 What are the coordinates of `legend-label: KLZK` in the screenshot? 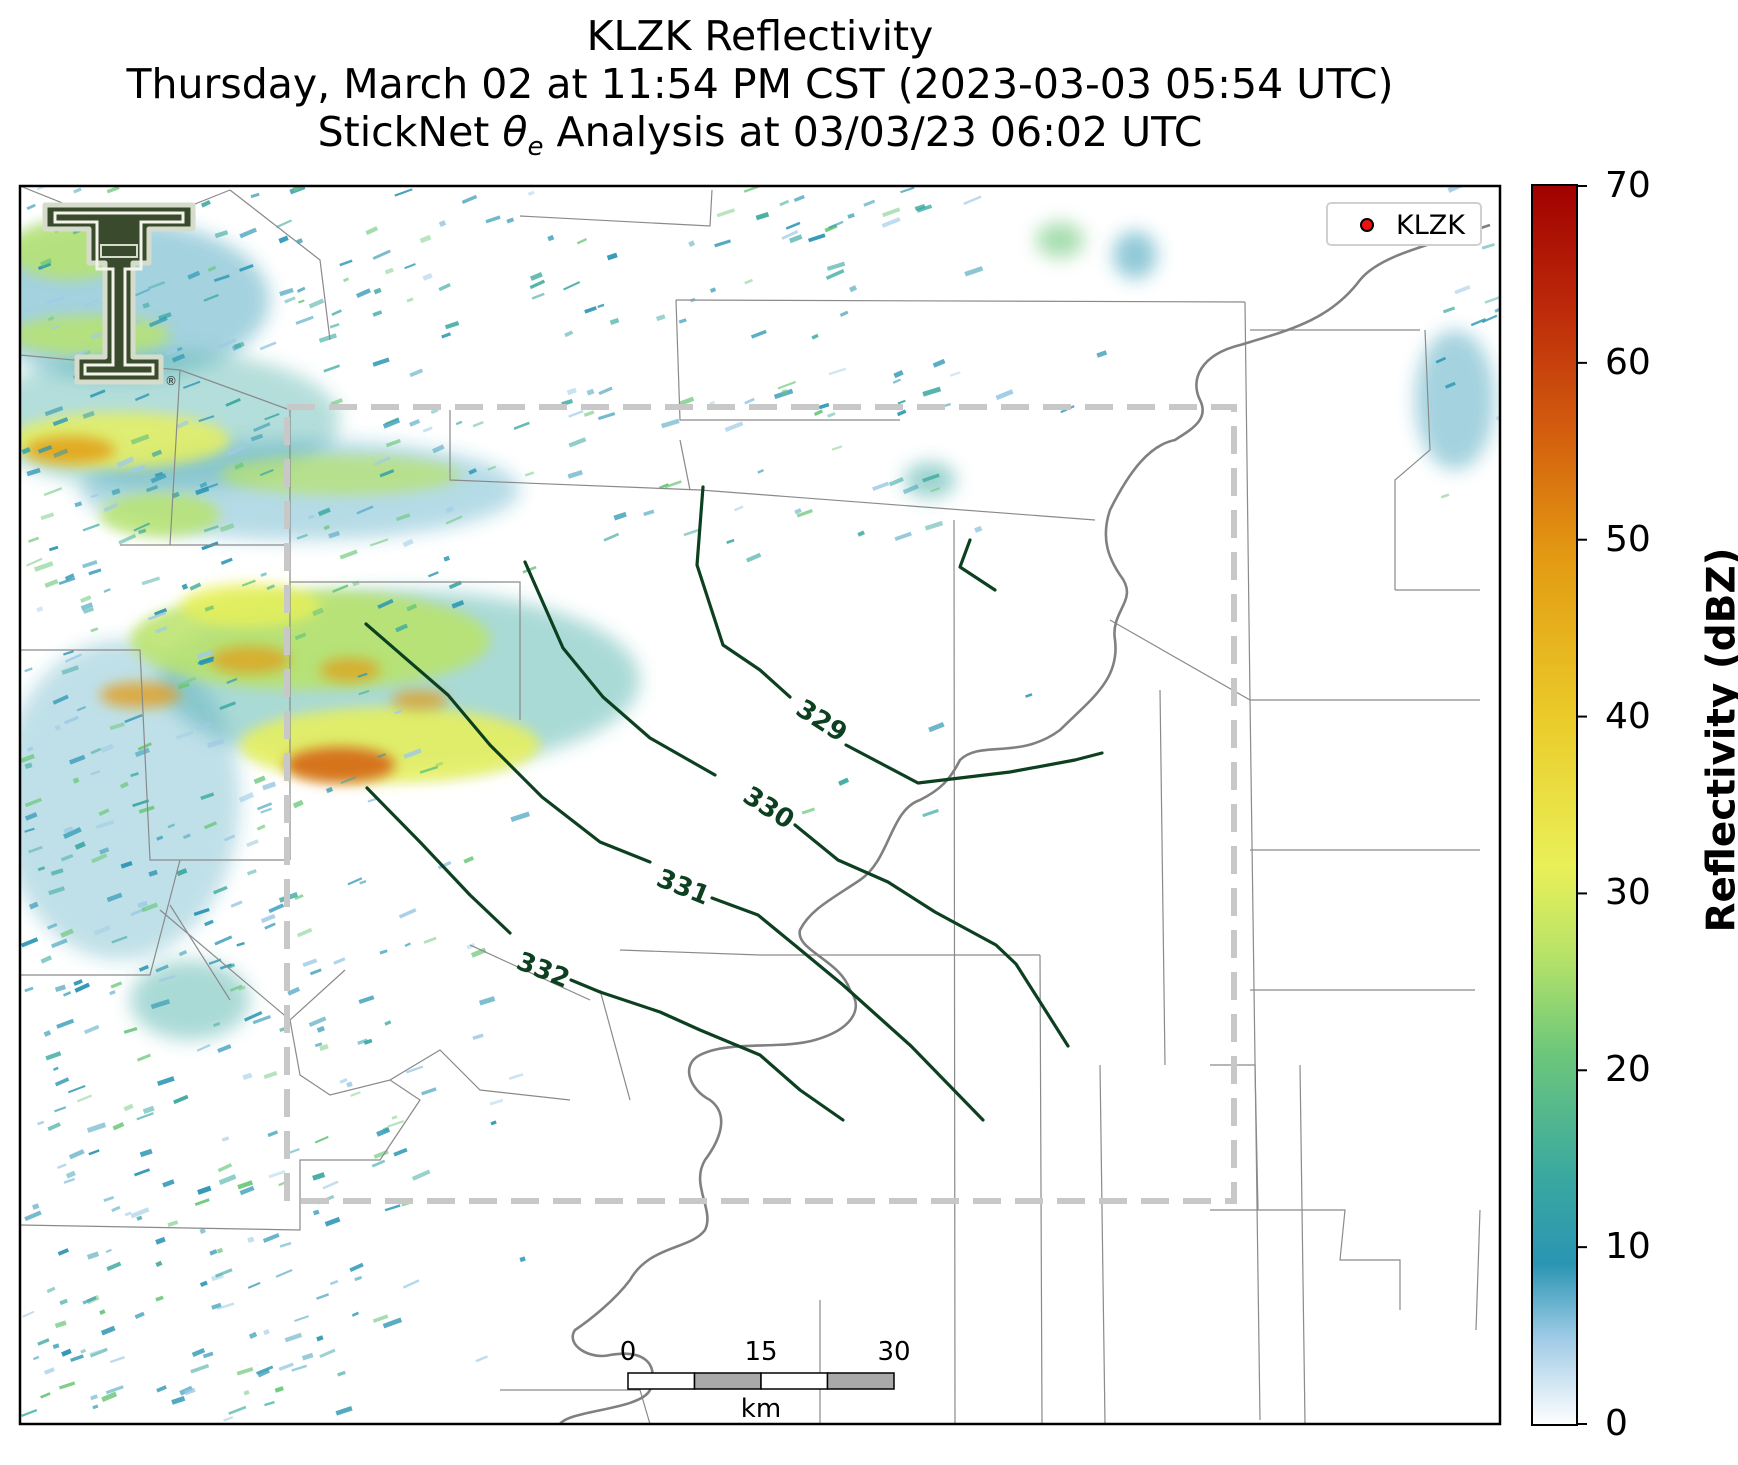 It's located at (1430, 225).